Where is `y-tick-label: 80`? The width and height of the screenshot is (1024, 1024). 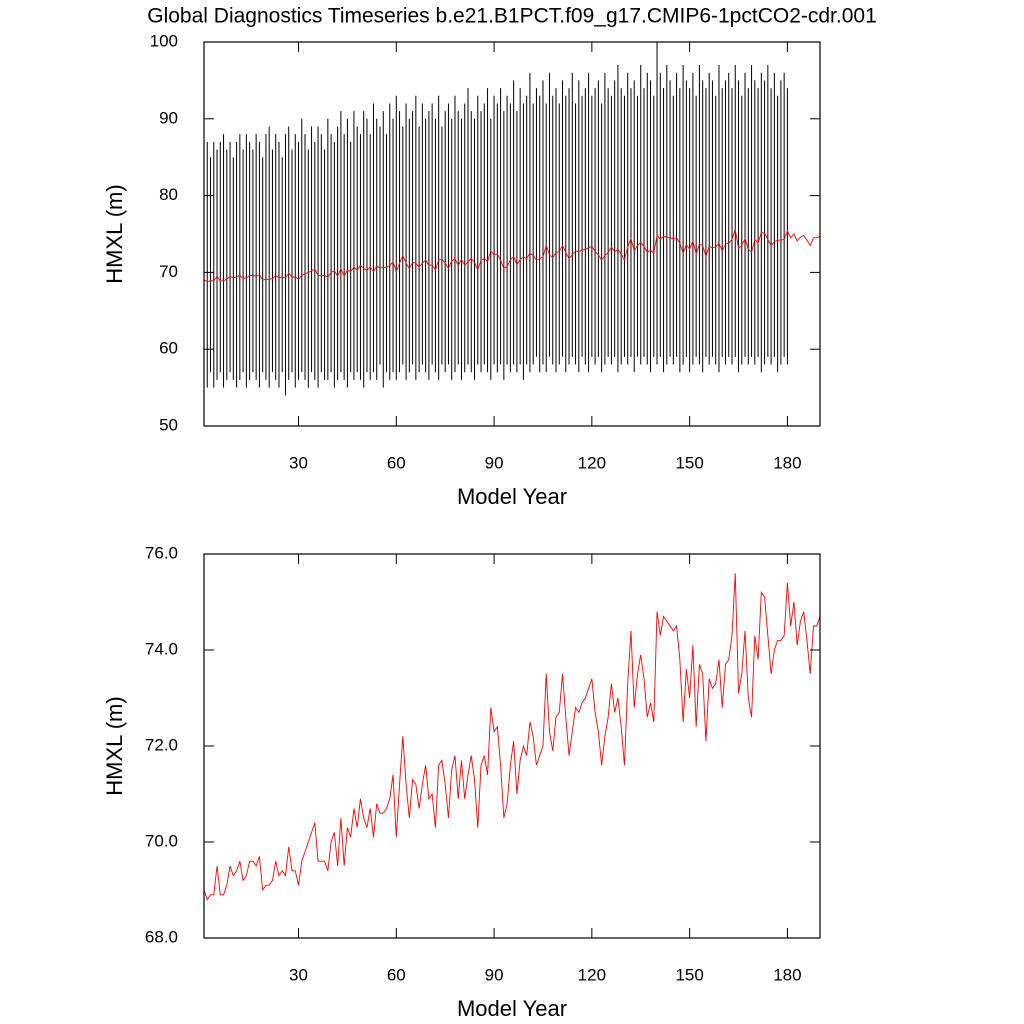
y-tick-label: 80 is located at coordinates (168, 194).